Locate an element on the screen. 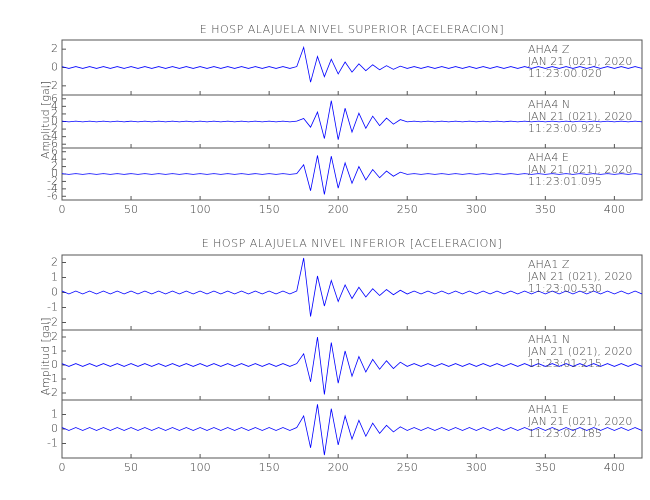  station-label: AHA4 N is located at coordinates (549, 104).